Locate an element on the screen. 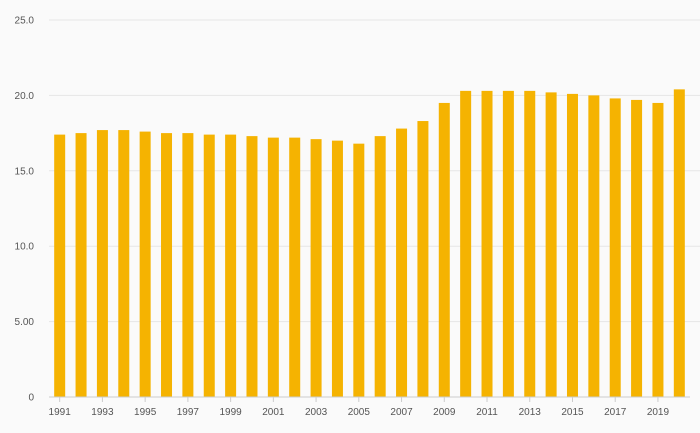 This screenshot has height=433, width=700. bar-1999 is located at coordinates (231, 265).